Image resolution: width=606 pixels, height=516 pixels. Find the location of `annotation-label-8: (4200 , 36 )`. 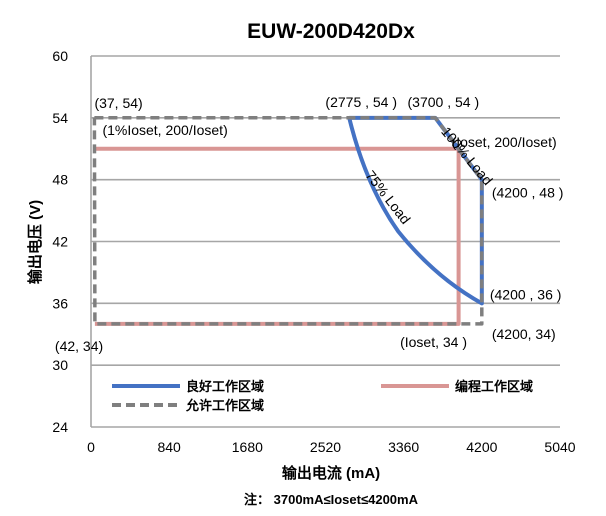

annotation-label-8: (4200 , 36 ) is located at coordinates (526, 294).